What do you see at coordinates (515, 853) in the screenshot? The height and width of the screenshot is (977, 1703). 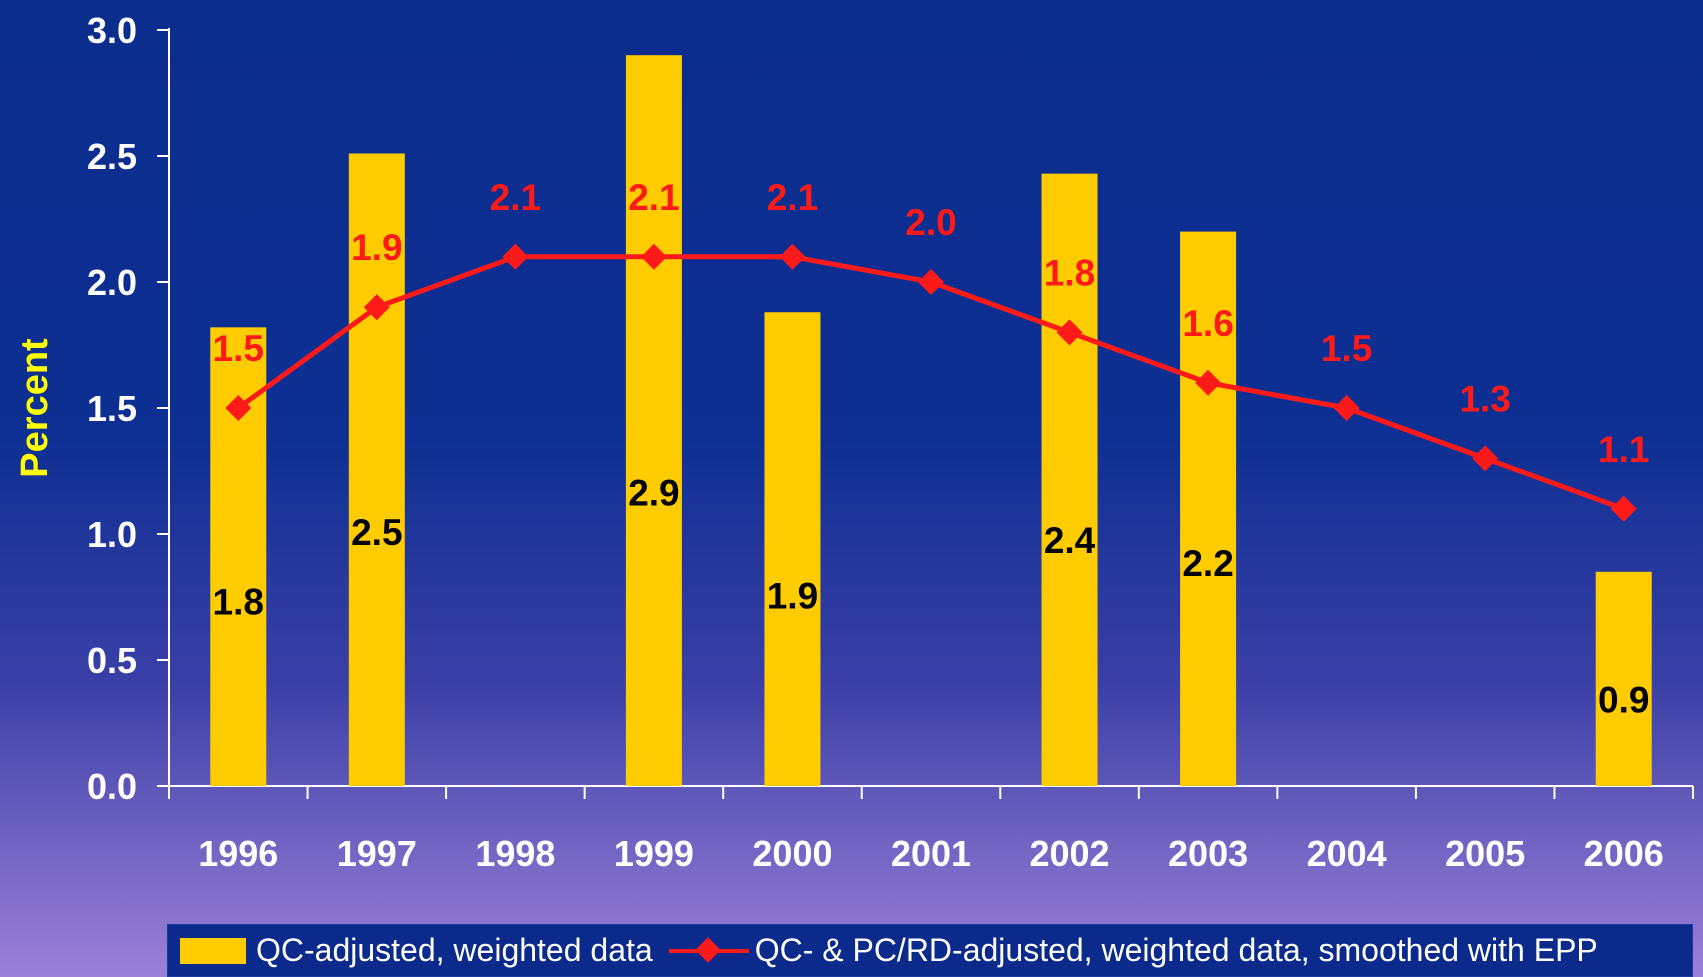 I see `x-tick-label: 1998` at bounding box center [515, 853].